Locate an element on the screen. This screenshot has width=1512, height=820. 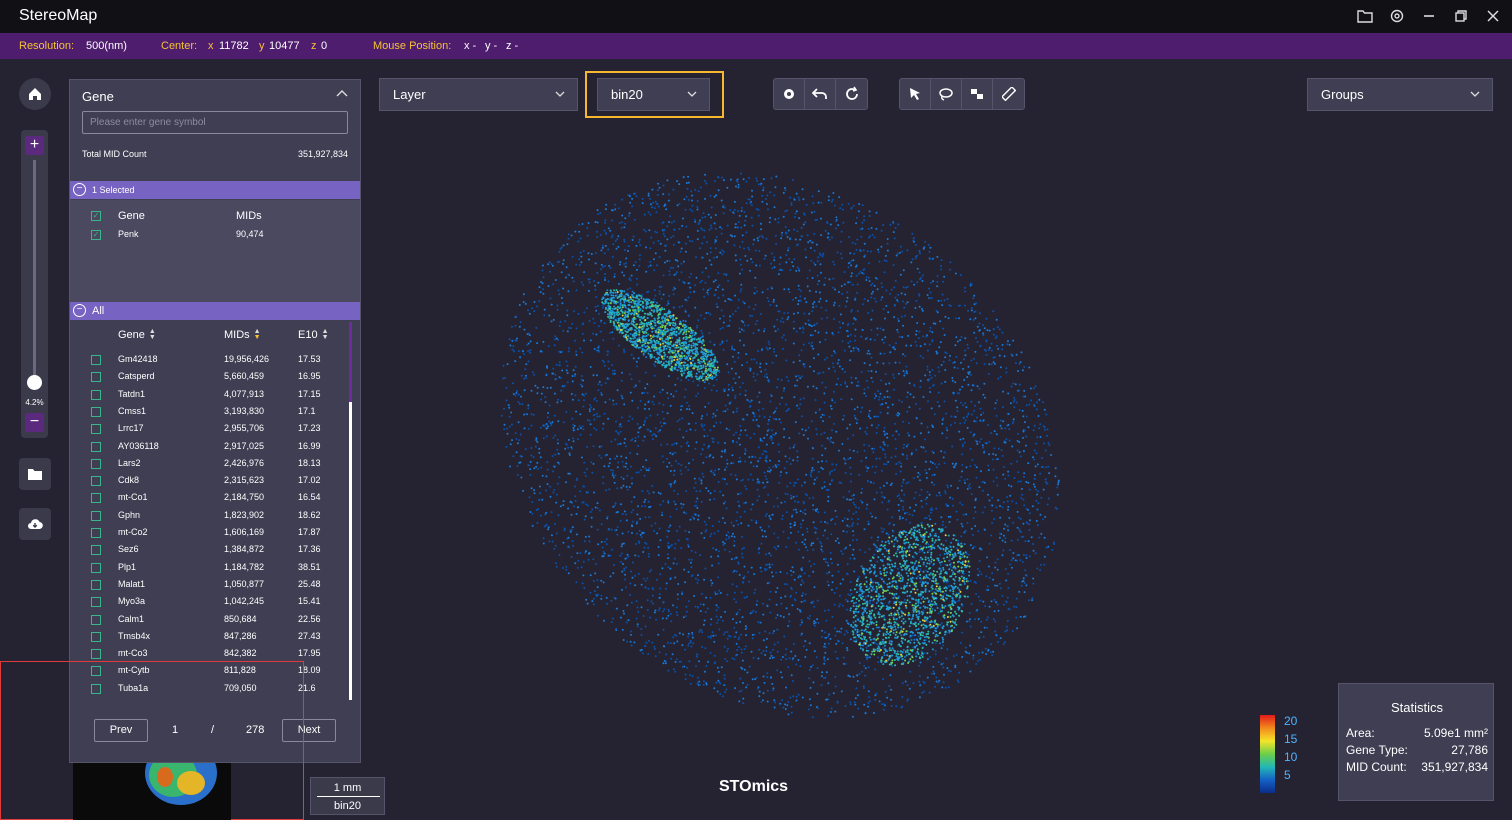
gene-e10: 17.23 is located at coordinates (309, 428).